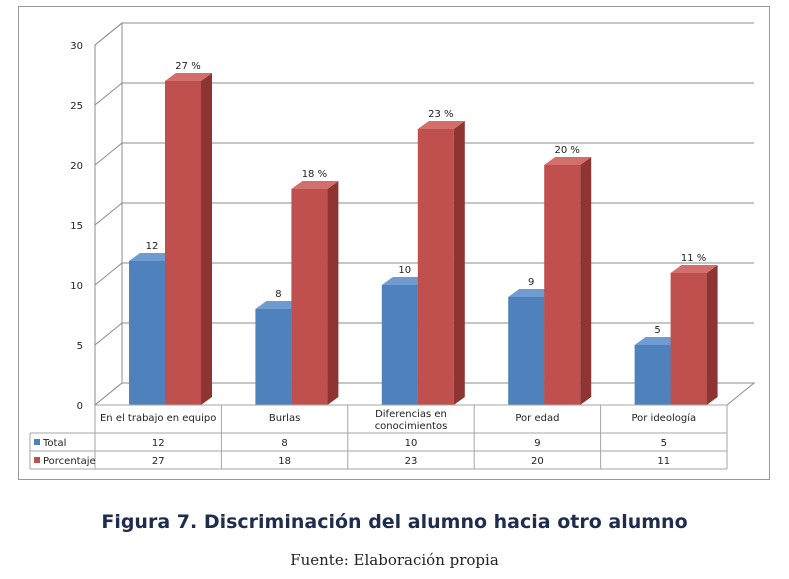  What do you see at coordinates (657, 330) in the screenshot?
I see `data-label: 5` at bounding box center [657, 330].